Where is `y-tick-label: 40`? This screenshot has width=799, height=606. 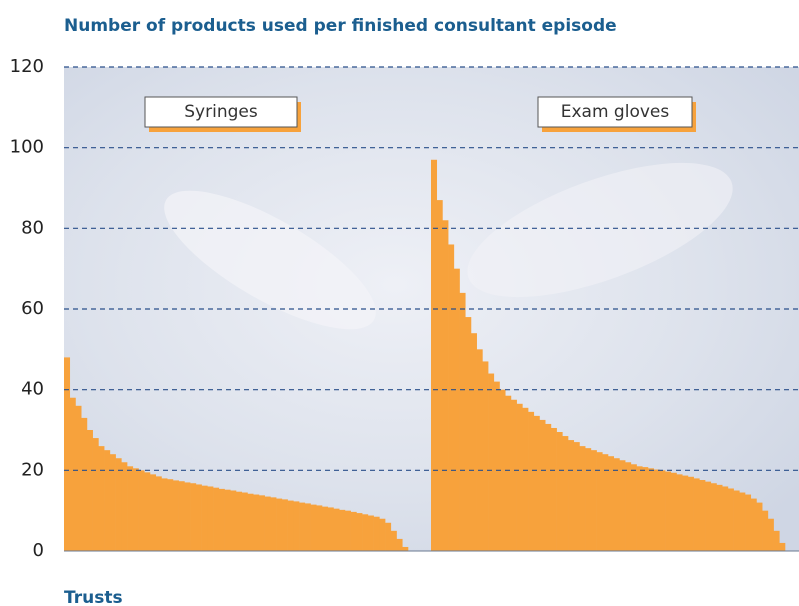
y-tick-label: 40 is located at coordinates (32, 389).